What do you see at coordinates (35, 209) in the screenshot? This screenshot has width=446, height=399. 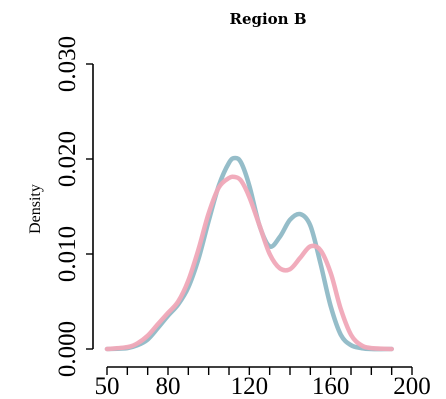 I see `y-axis-label: Density` at bounding box center [35, 209].